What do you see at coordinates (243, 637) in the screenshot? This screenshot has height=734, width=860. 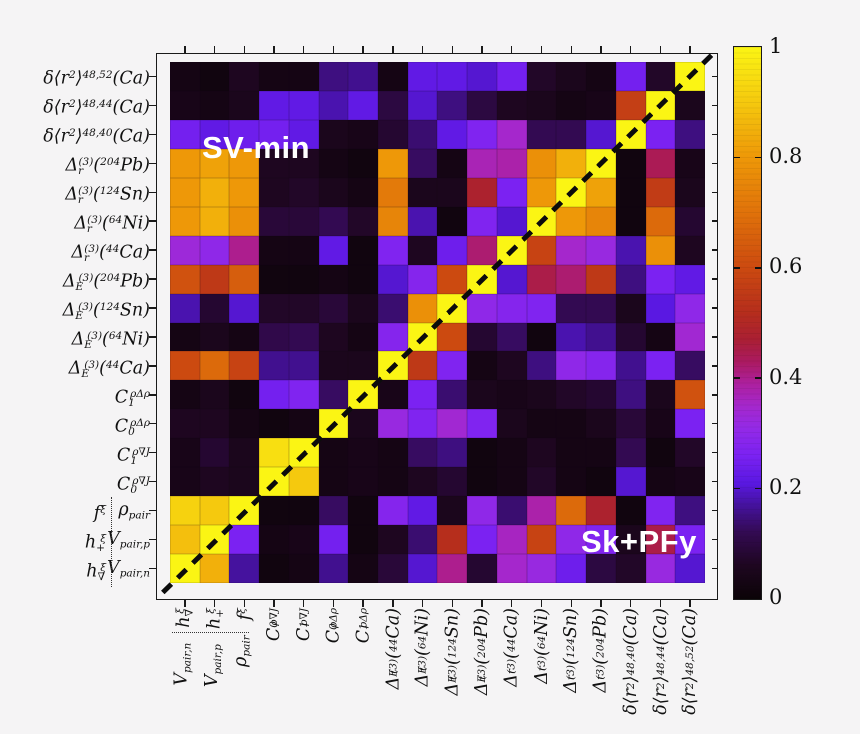 I see `x-axis-label: ρpair fξ` at bounding box center [243, 637].